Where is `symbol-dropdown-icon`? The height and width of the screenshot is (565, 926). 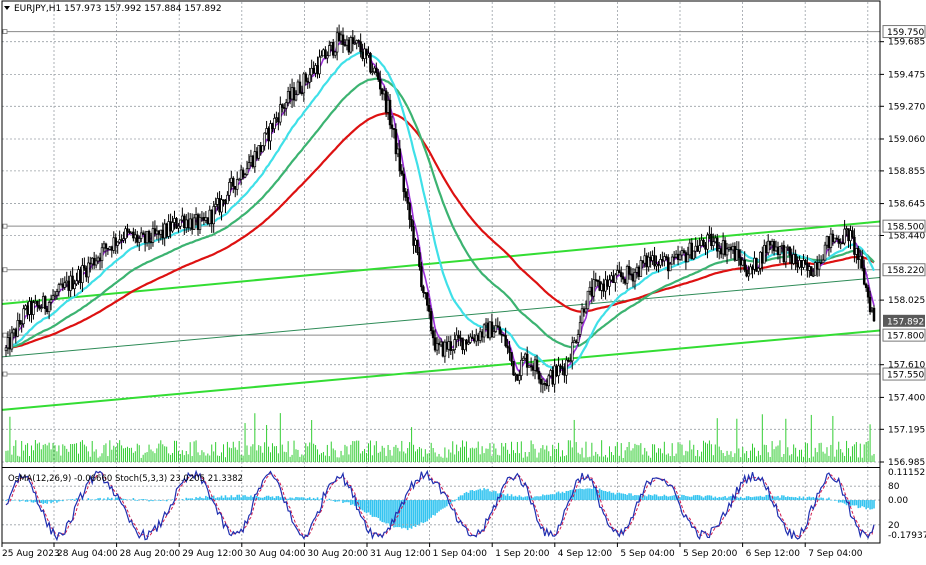
symbol-dropdown-icon is located at coordinates (7, 8).